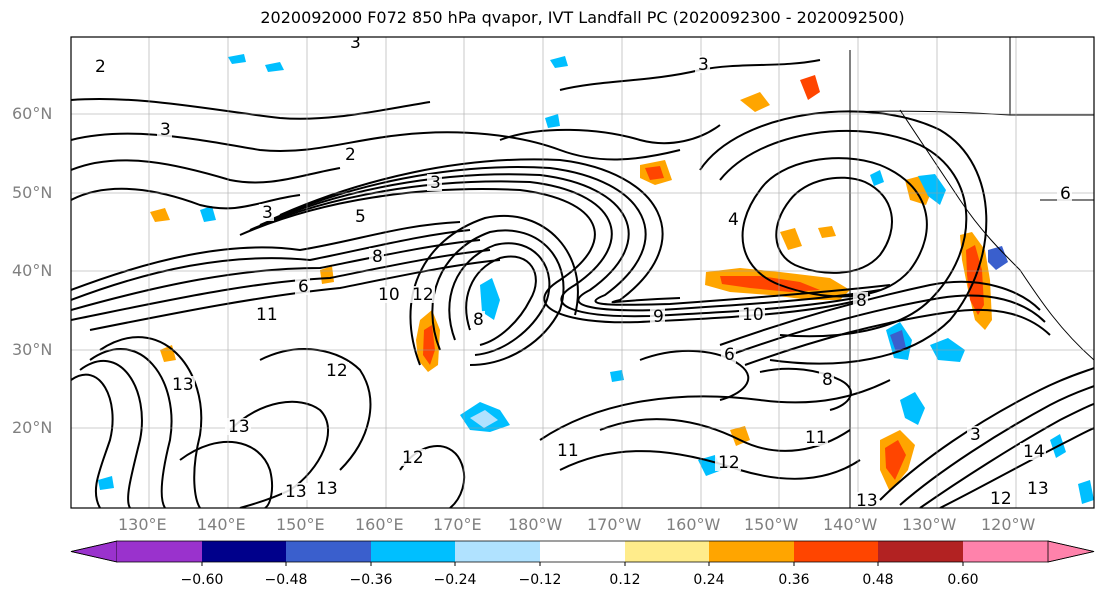 This screenshot has width=1105, height=601. I want to click on colorbar, so click(582, 553).